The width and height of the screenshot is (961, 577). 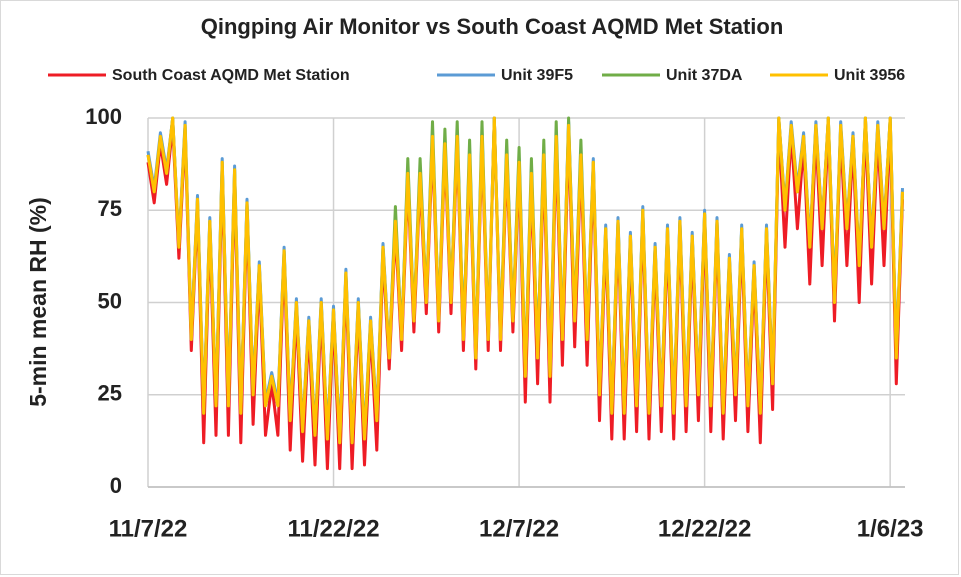 I want to click on x-tick-label: 12/22/22, so click(x=704, y=528).